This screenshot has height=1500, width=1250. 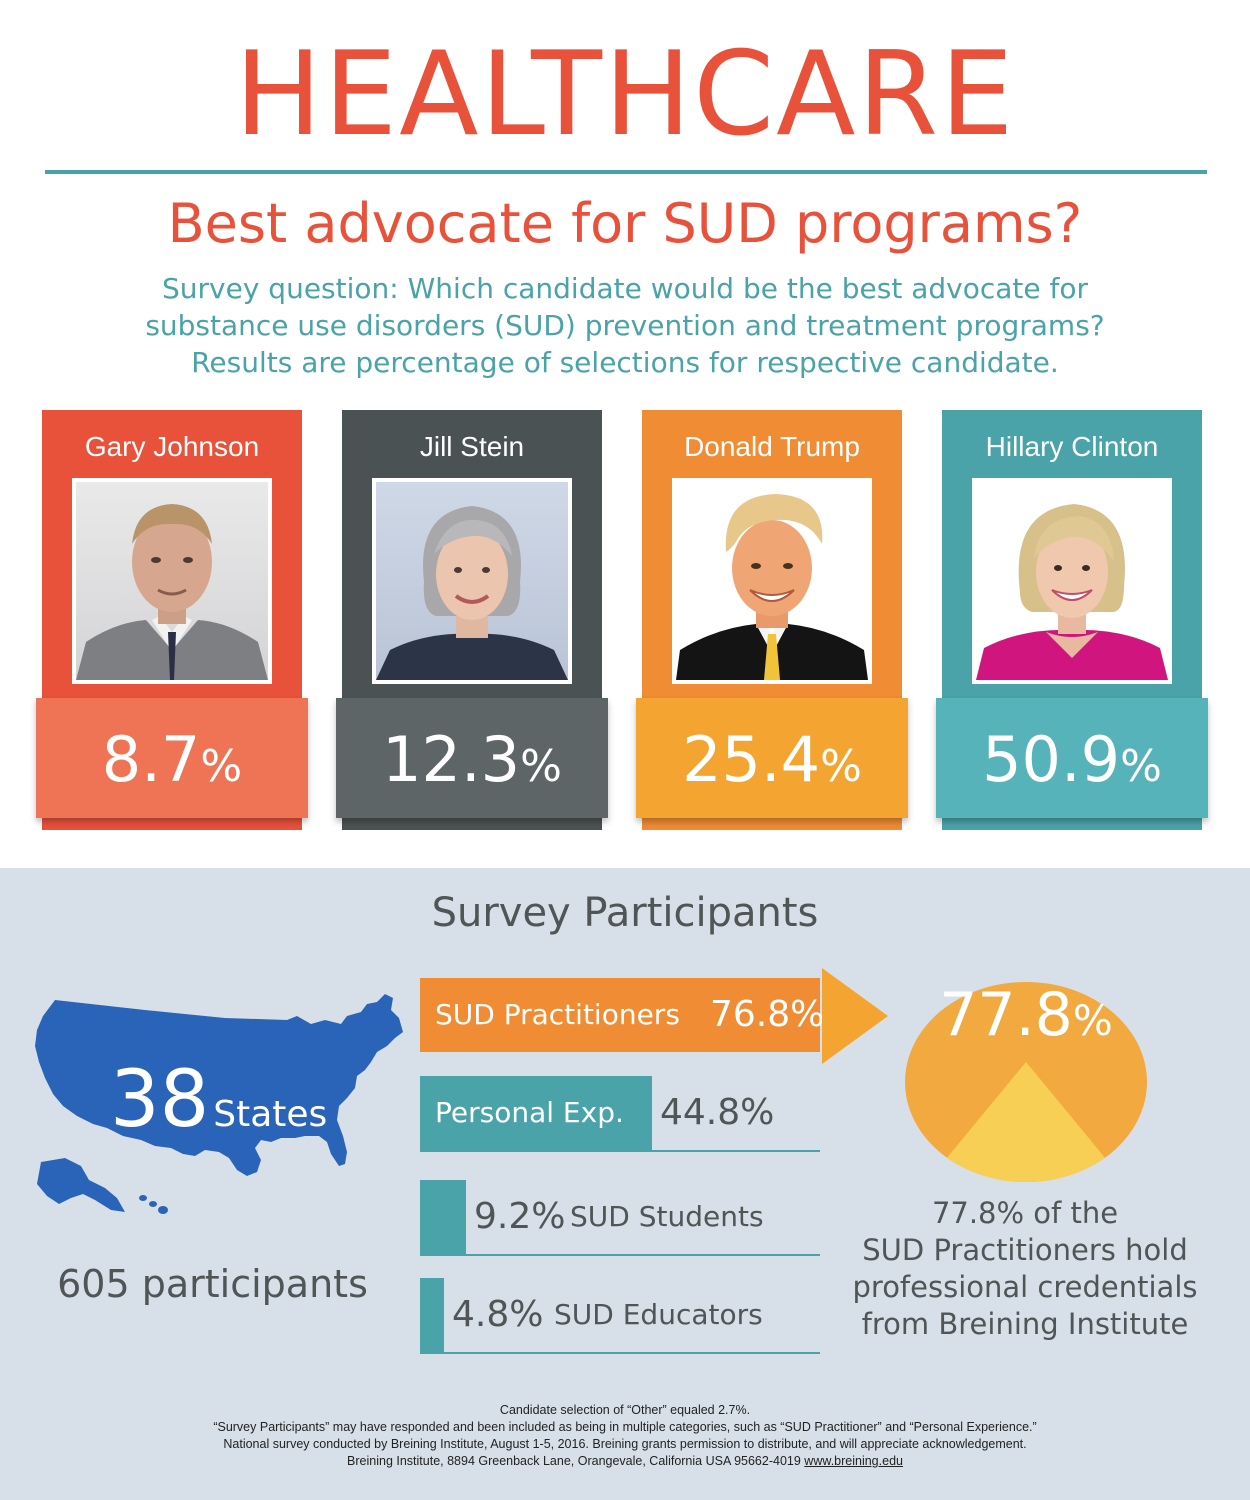 I want to click on usa-map-icon, so click(x=219, y=1104).